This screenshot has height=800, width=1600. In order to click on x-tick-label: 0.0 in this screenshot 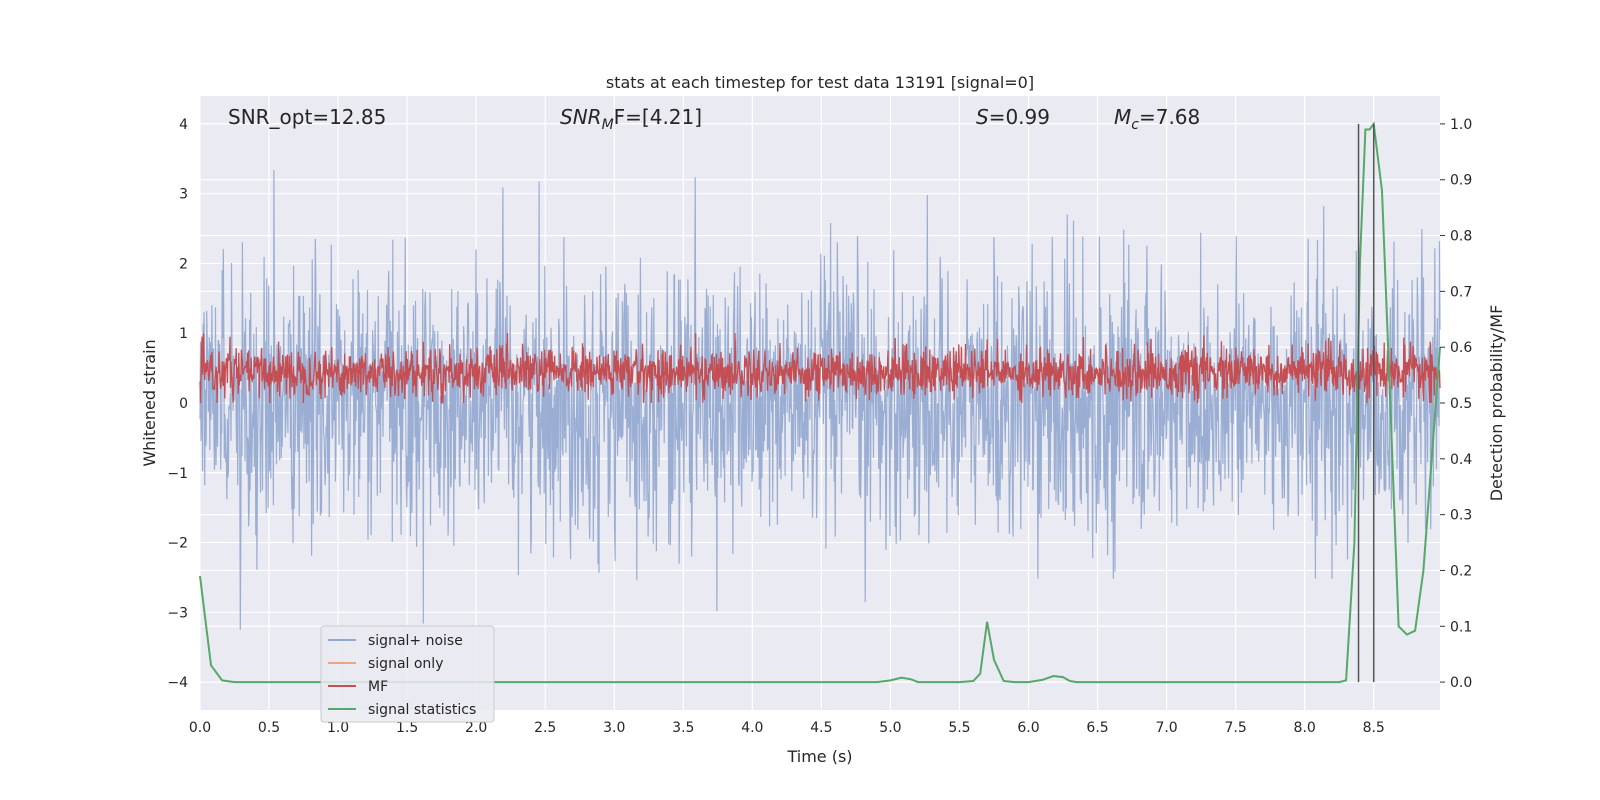, I will do `click(200, 728)`.